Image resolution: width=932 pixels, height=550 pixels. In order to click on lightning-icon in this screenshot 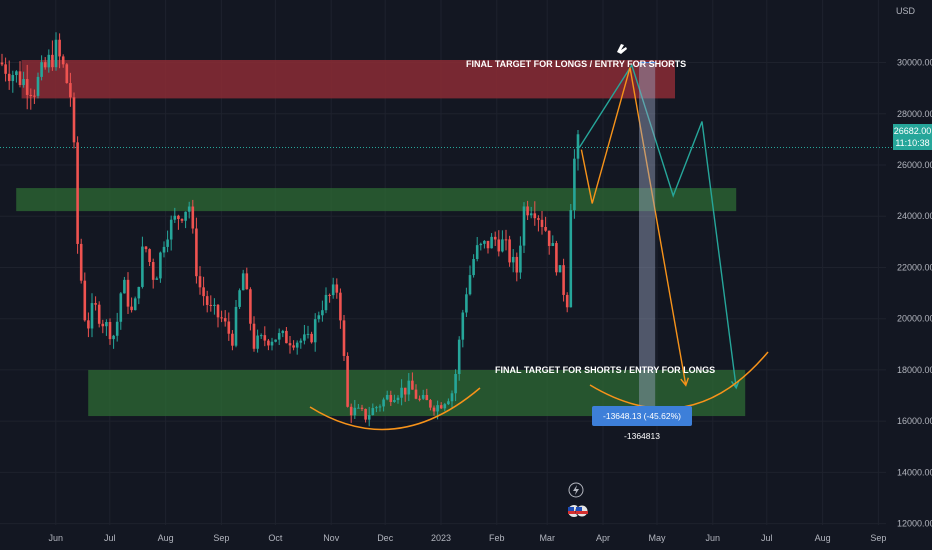, I will do `click(576, 490)`.